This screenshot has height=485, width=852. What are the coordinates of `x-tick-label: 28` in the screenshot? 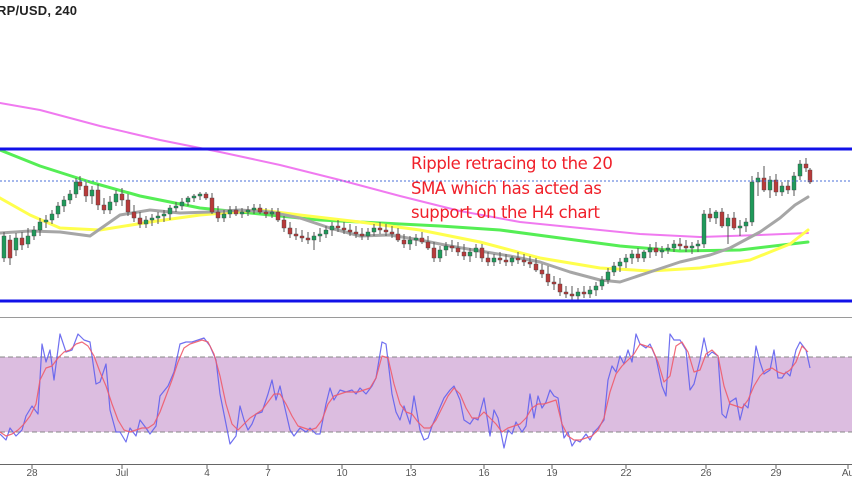 It's located at (32, 473).